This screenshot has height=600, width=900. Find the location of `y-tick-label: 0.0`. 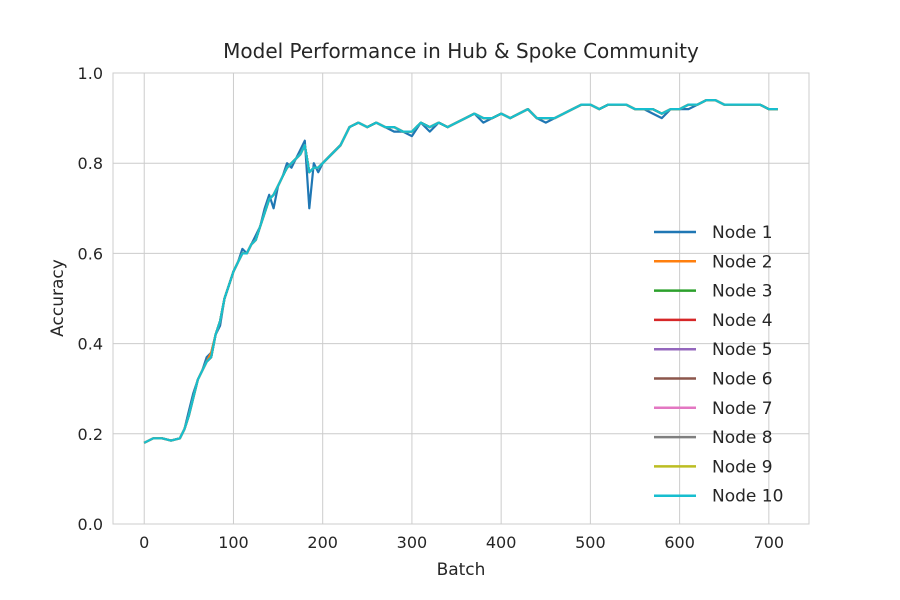

y-tick-label: 0.0 is located at coordinates (90, 524).